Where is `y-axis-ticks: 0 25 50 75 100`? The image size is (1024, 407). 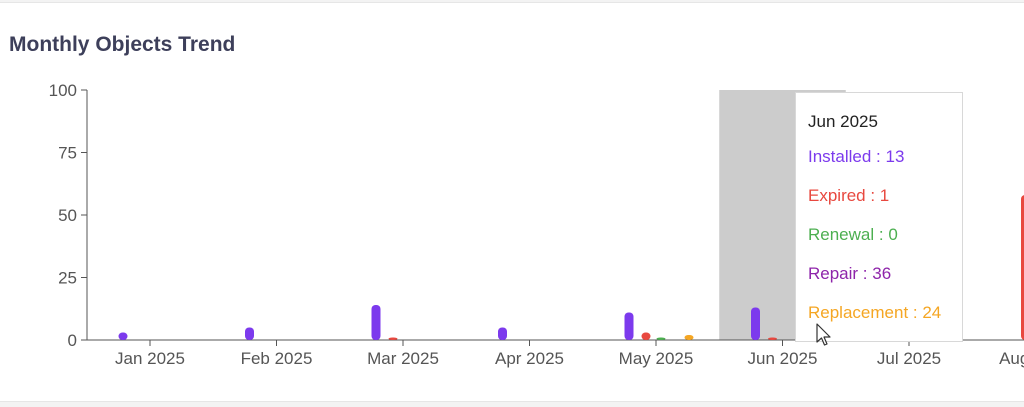 y-axis-ticks: 0 25 50 75 100 is located at coordinates (68, 215).